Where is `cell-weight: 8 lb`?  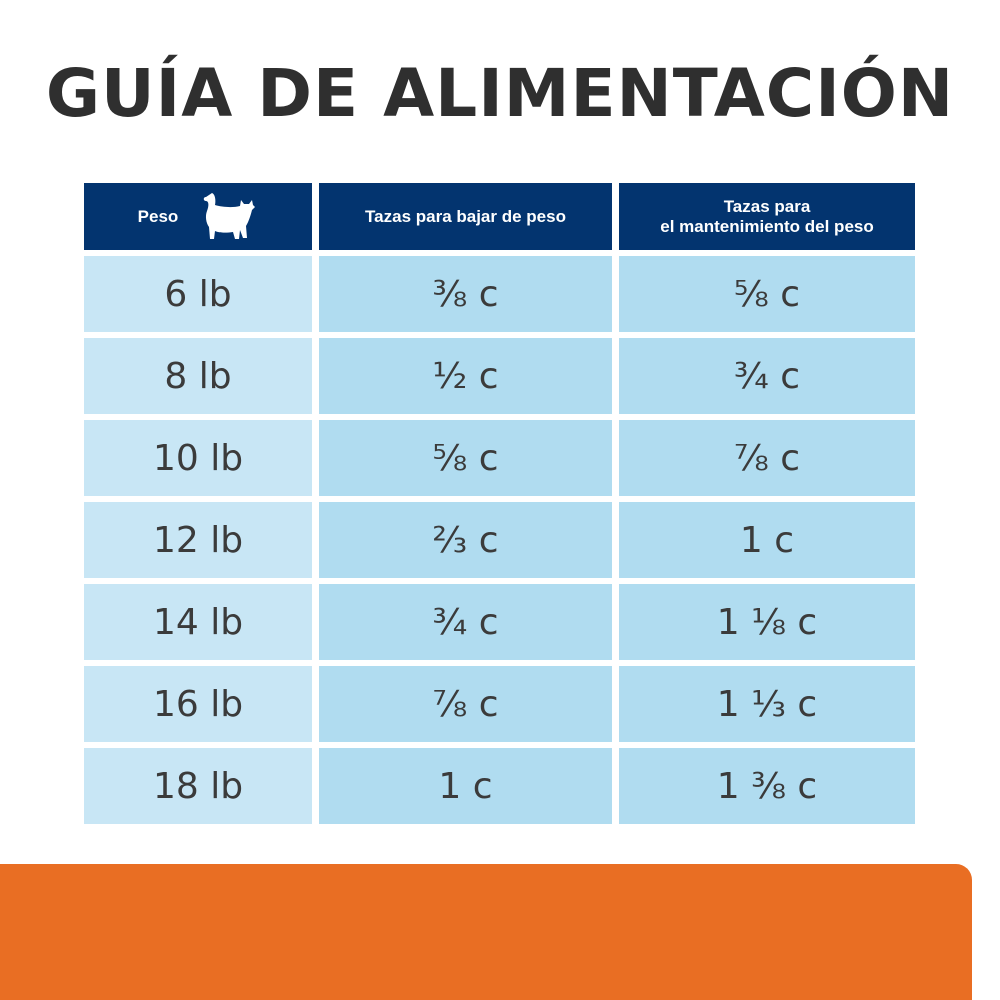
cell-weight: 8 lb is located at coordinates (198, 376).